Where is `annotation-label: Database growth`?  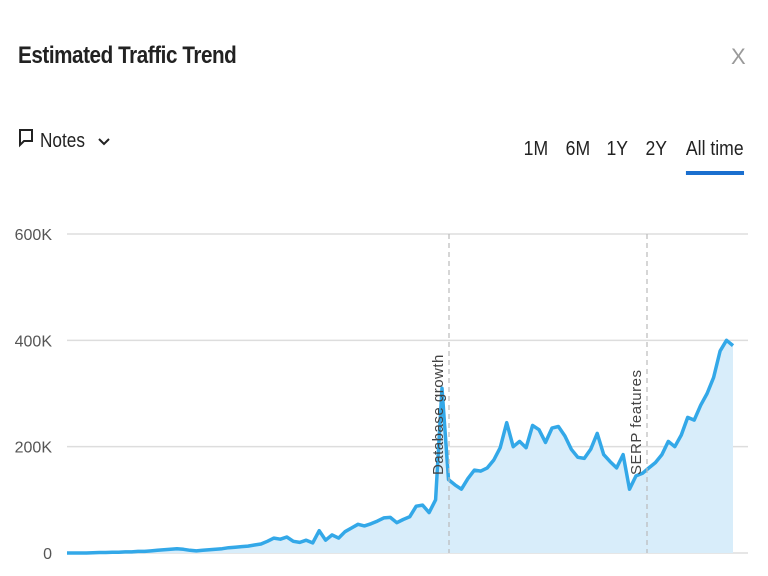 annotation-label: Database growth is located at coordinates (438, 414).